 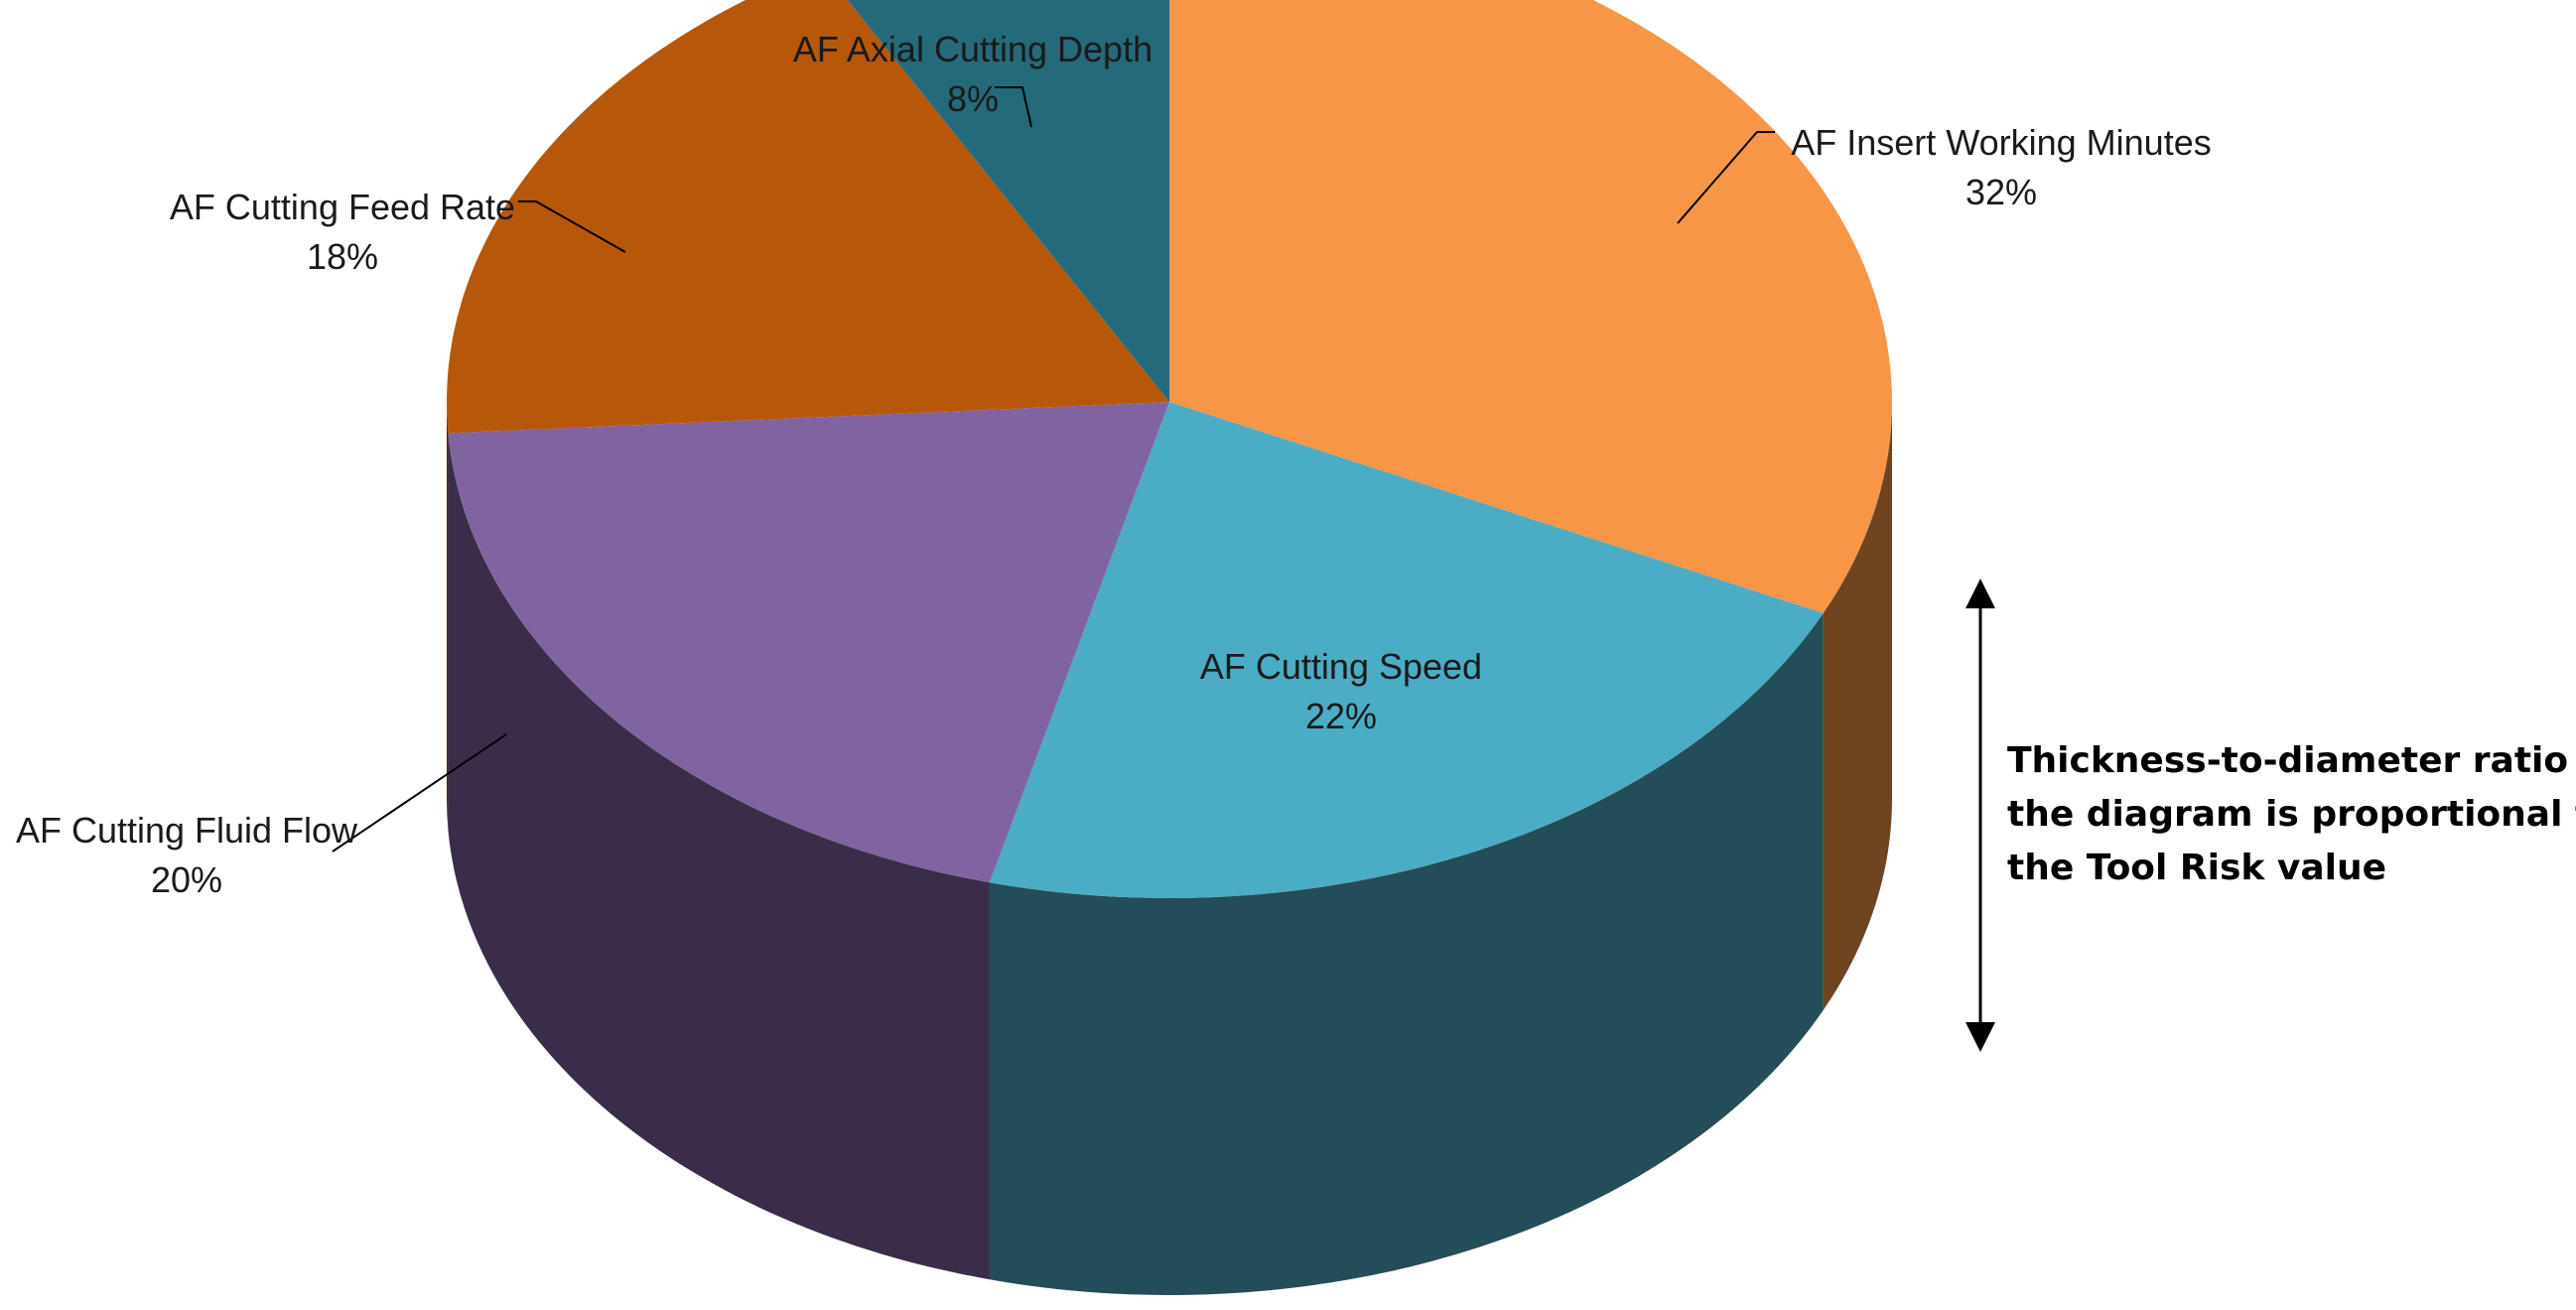 I want to click on slice-label-3: AF Cutting Feed Rate, so click(x=342, y=207).